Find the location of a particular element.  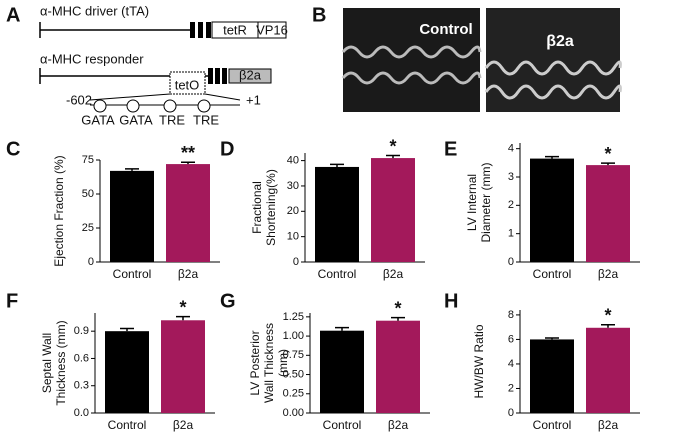

y-tick-label: 0.9 is located at coordinates (81, 331).